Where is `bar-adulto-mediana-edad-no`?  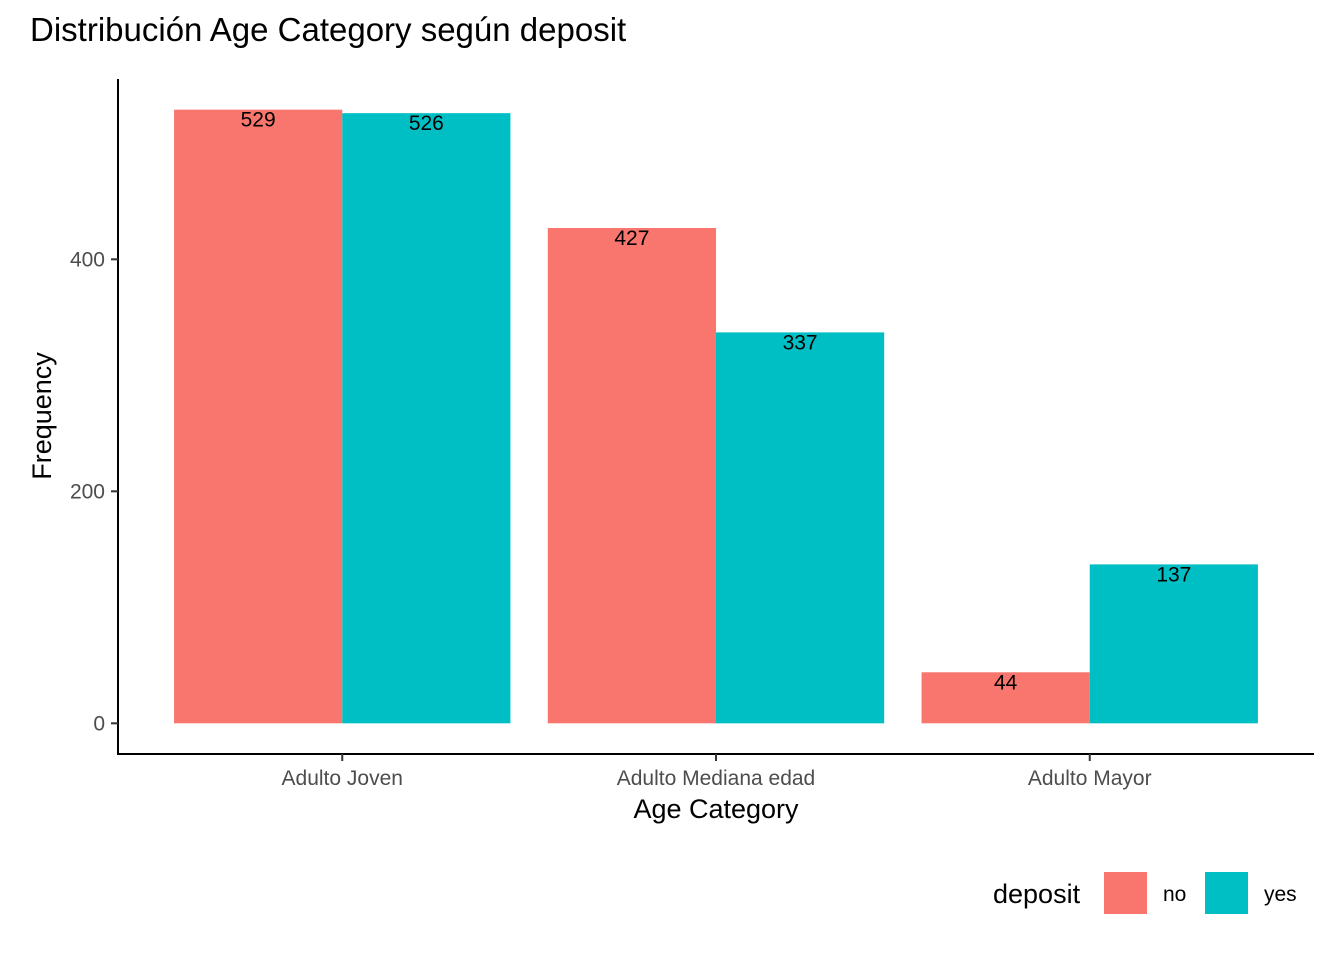 bar-adulto-mediana-edad-no is located at coordinates (632, 475).